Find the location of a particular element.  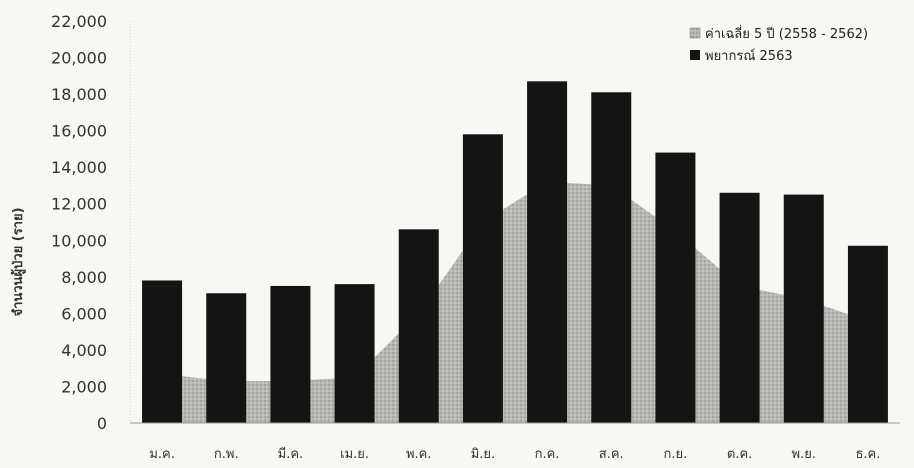

y-tick-label: 0 is located at coordinates (102, 423).